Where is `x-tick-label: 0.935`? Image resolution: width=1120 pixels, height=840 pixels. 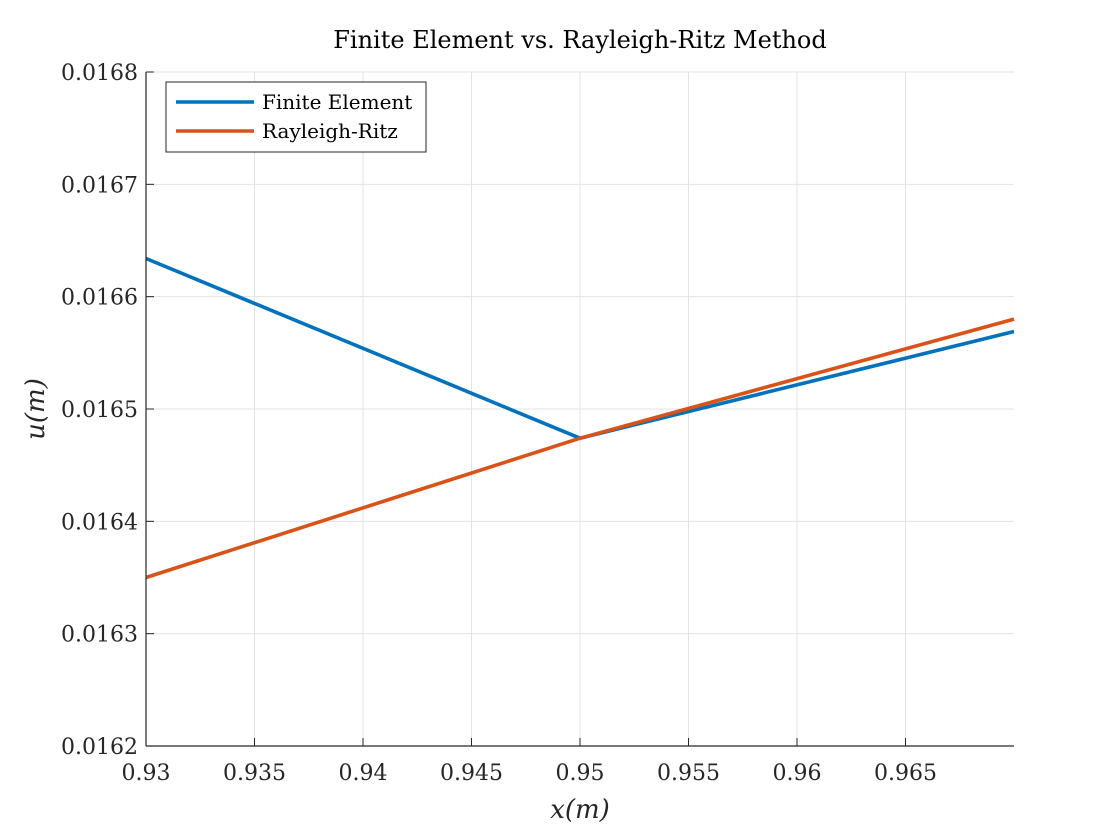 x-tick-label: 0.935 is located at coordinates (254, 773).